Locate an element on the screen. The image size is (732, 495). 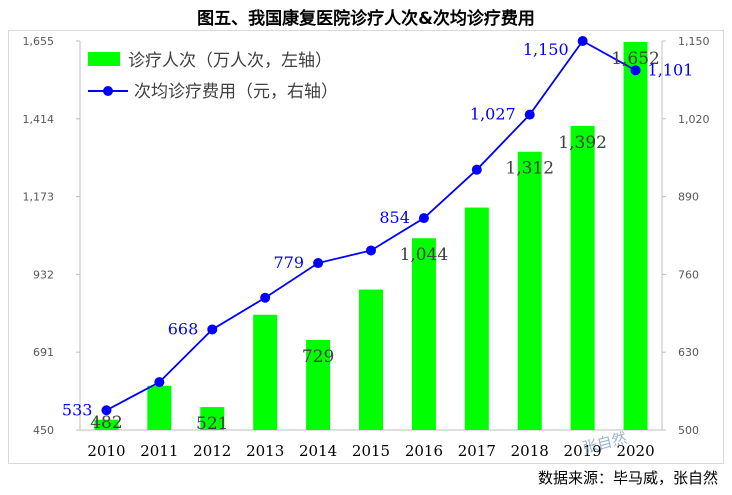
x-tick-label: 2012 is located at coordinates (212, 451).